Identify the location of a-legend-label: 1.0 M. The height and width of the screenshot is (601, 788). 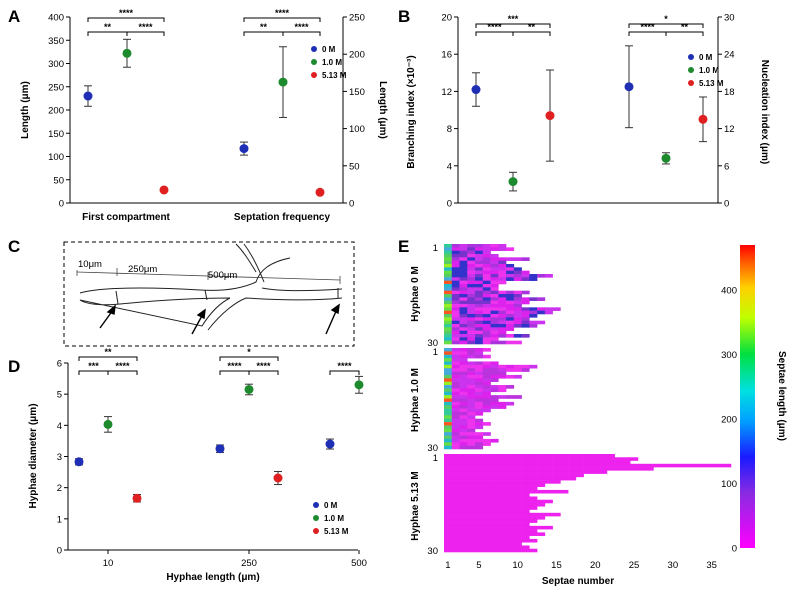
(332, 62).